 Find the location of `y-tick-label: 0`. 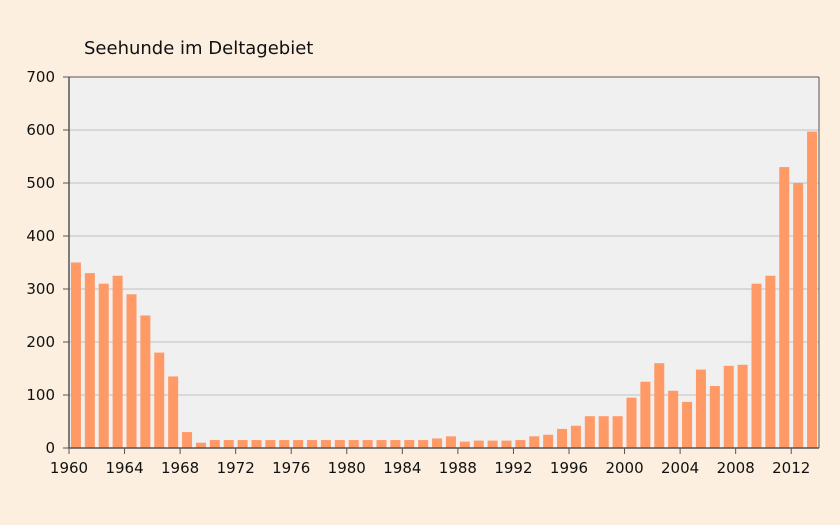

y-tick-label: 0 is located at coordinates (50, 448).